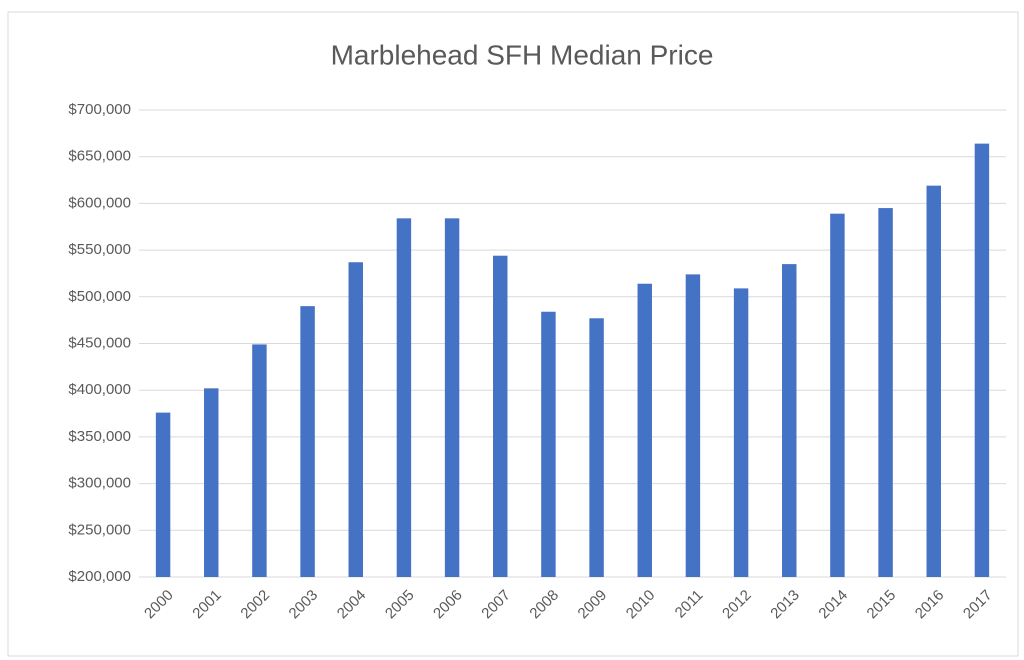 The width and height of the screenshot is (1024, 660). I want to click on y-tick-label: $600,000, so click(99, 202).